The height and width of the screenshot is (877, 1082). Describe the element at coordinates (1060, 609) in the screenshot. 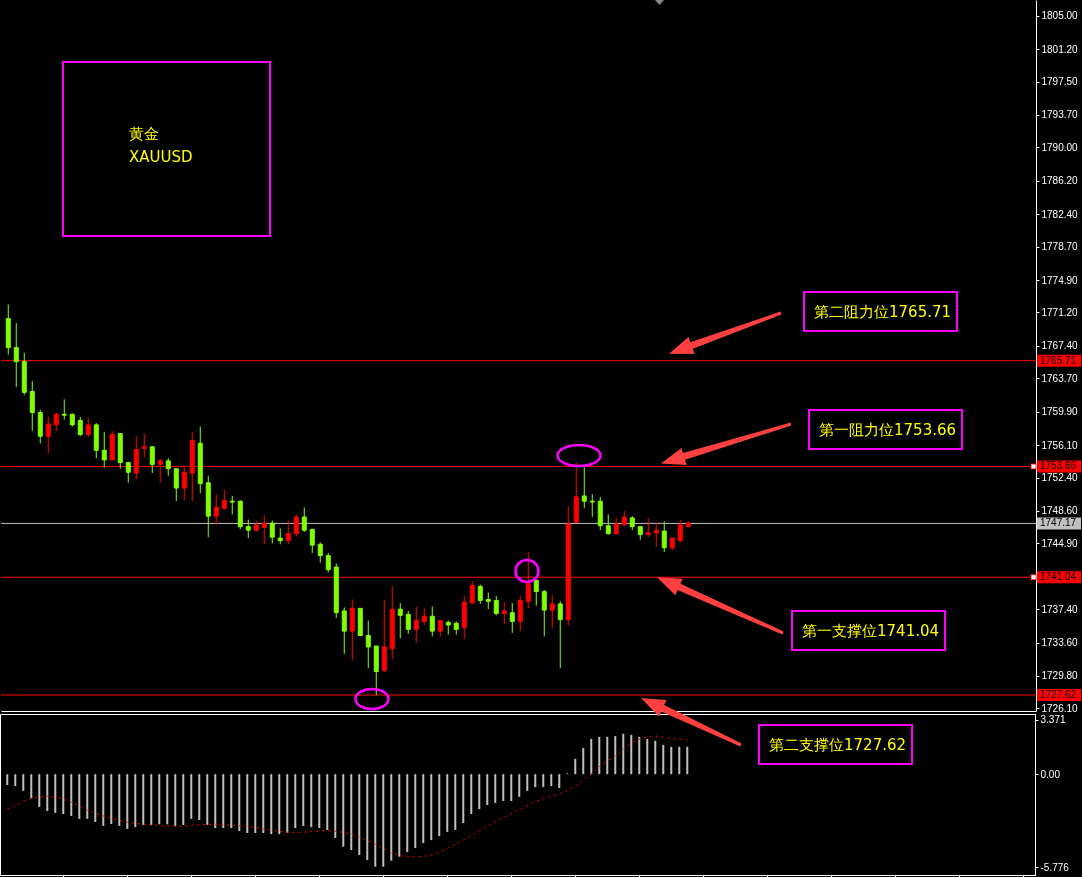

I see `y-tick-label: 1737.40` at that location.